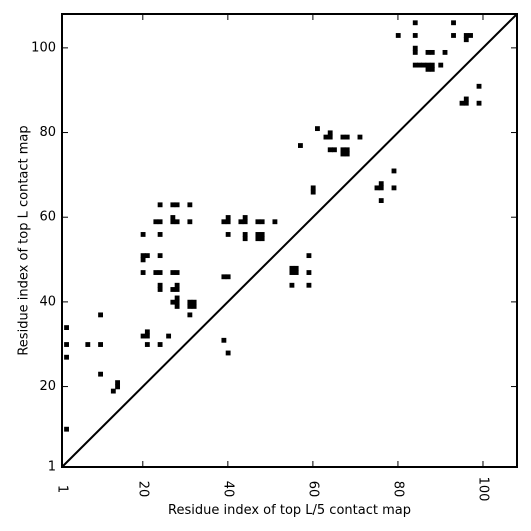 This screenshot has height=531, width=531. Describe the element at coordinates (482, 489) in the screenshot. I see `x-tick-label: 100` at that location.